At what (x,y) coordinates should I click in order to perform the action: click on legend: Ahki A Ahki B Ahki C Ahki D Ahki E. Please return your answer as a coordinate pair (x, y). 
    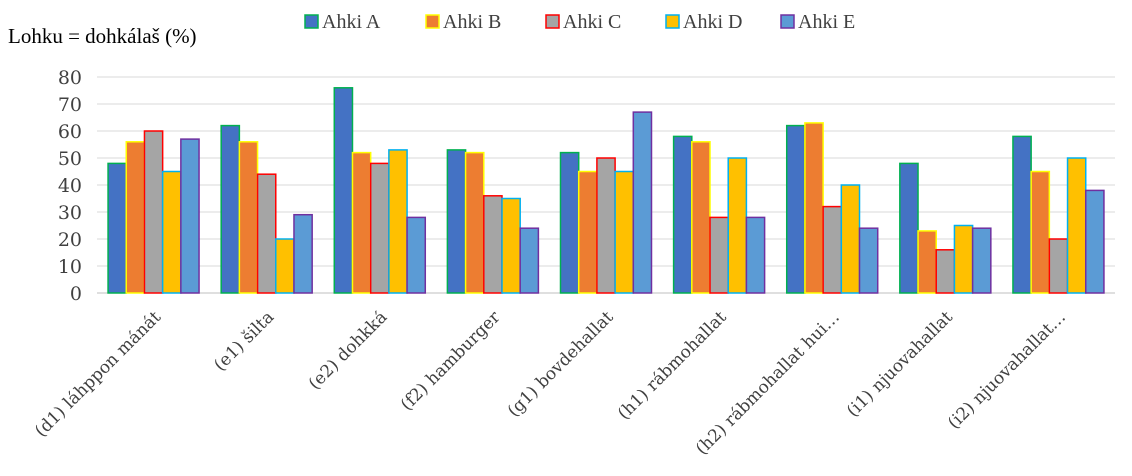
    Looking at the image, I should click on (580, 22).